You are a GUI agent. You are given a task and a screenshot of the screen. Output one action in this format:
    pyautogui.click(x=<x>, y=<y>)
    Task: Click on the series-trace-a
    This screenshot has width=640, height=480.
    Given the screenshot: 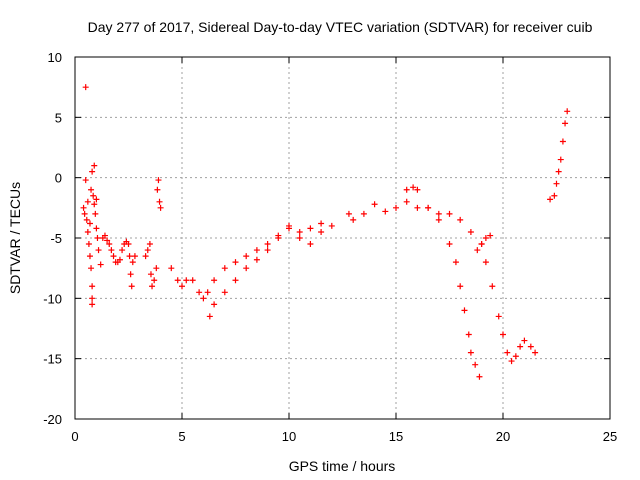 What is the action you would take?
    pyautogui.click(x=251, y=261)
    